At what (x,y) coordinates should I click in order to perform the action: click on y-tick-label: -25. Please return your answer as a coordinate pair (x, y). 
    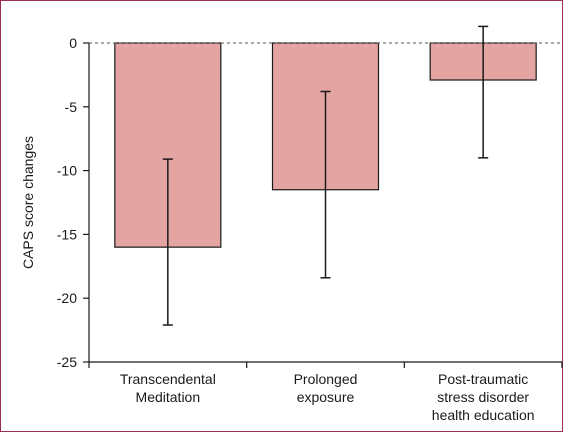
    Looking at the image, I should click on (67, 362).